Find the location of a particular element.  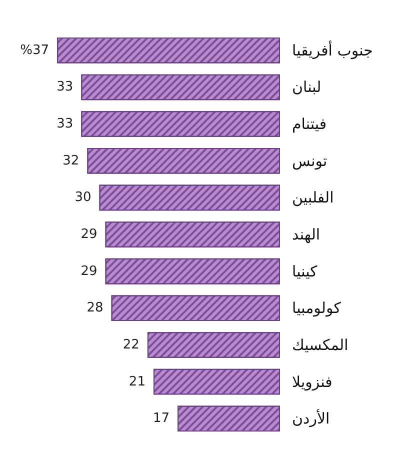

data-label: 30 is located at coordinates (83, 198).